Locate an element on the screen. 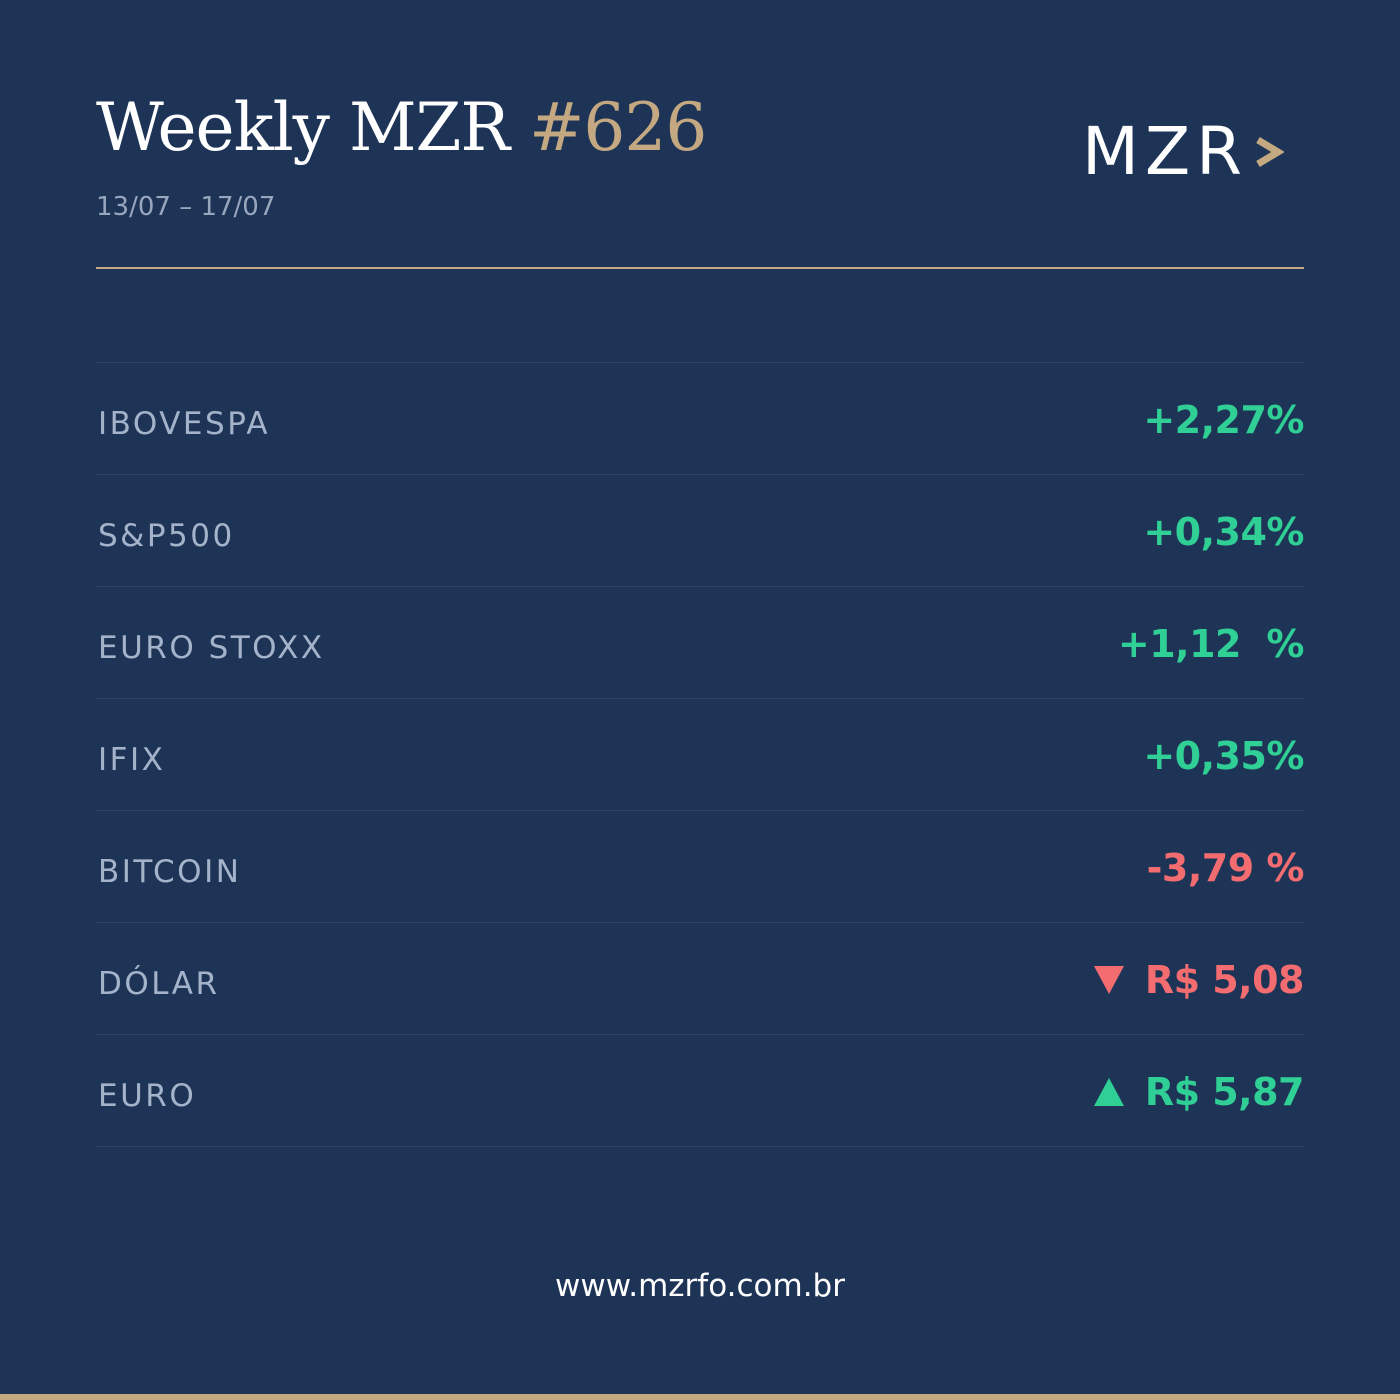 The image size is (1400, 1400). quote-row-euro: EURO R$ 5,87 is located at coordinates (700, 1091).